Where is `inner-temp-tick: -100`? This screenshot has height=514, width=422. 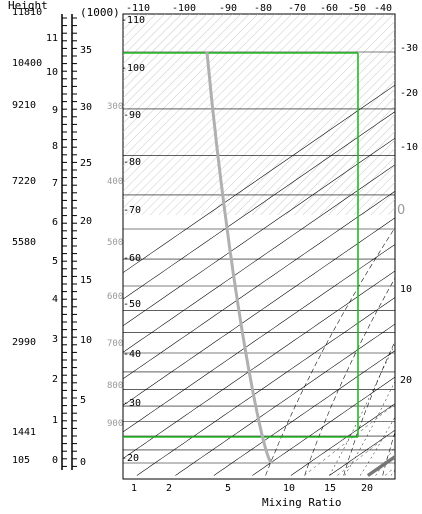 inner-temp-tick: -100 is located at coordinates (133, 68).